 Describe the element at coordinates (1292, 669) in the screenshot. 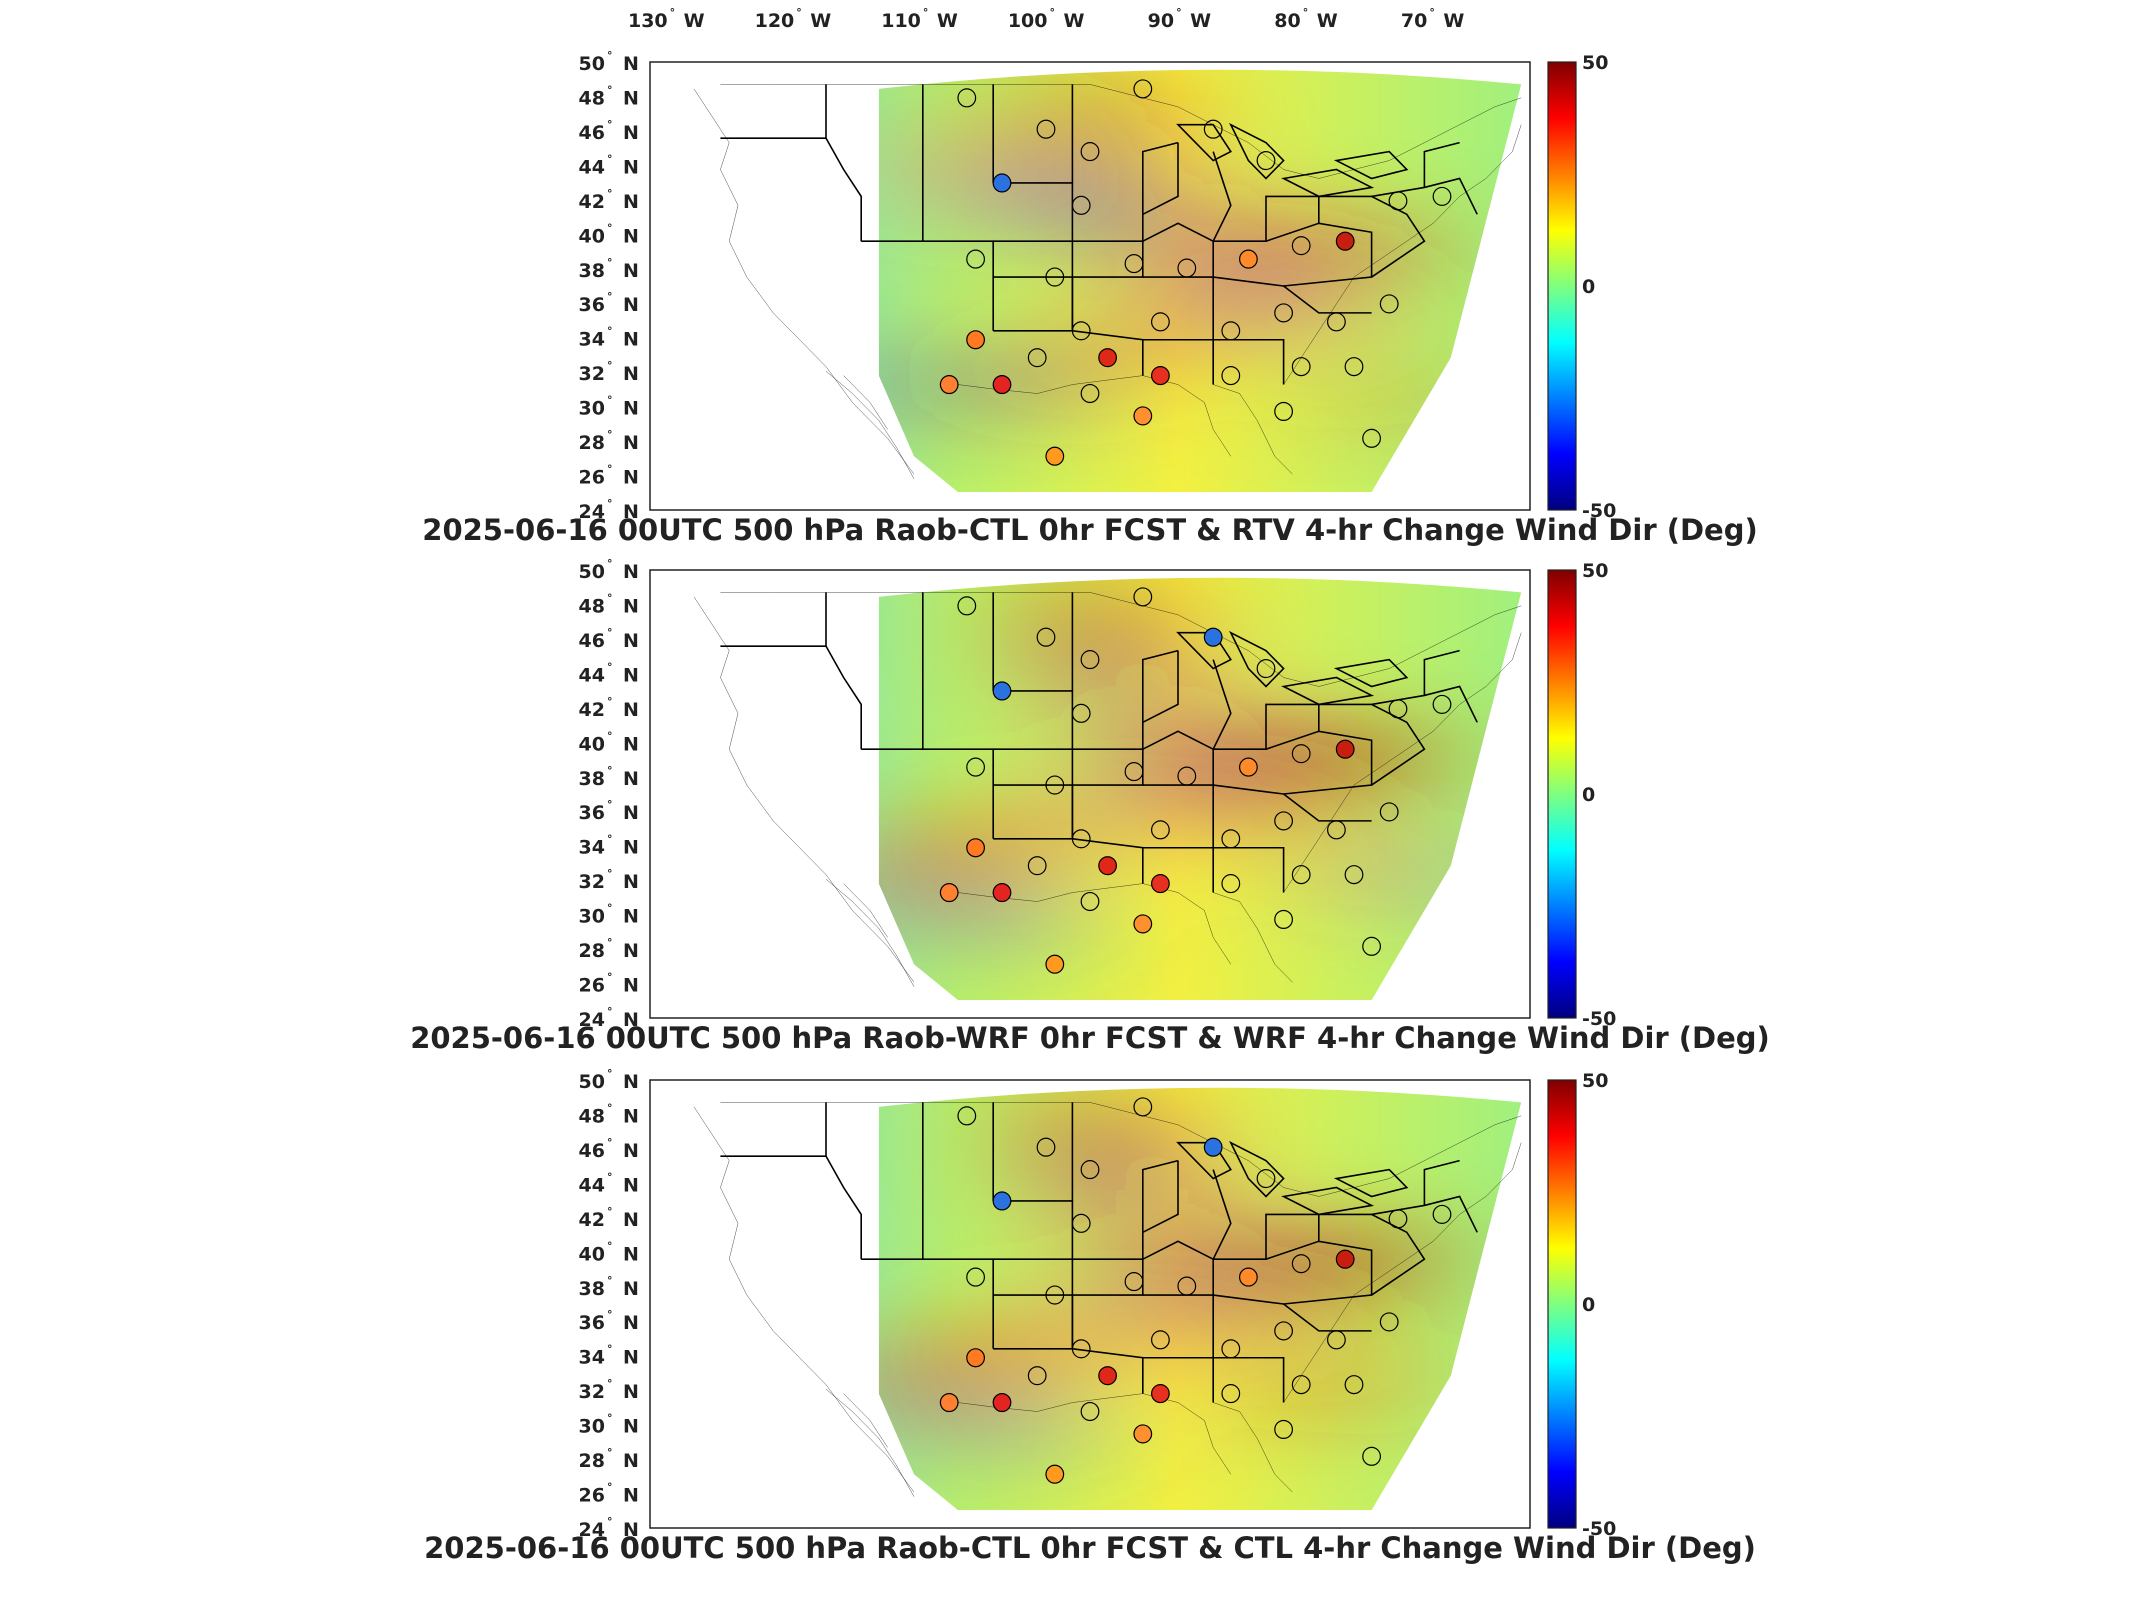

I see `great-lakes` at that location.